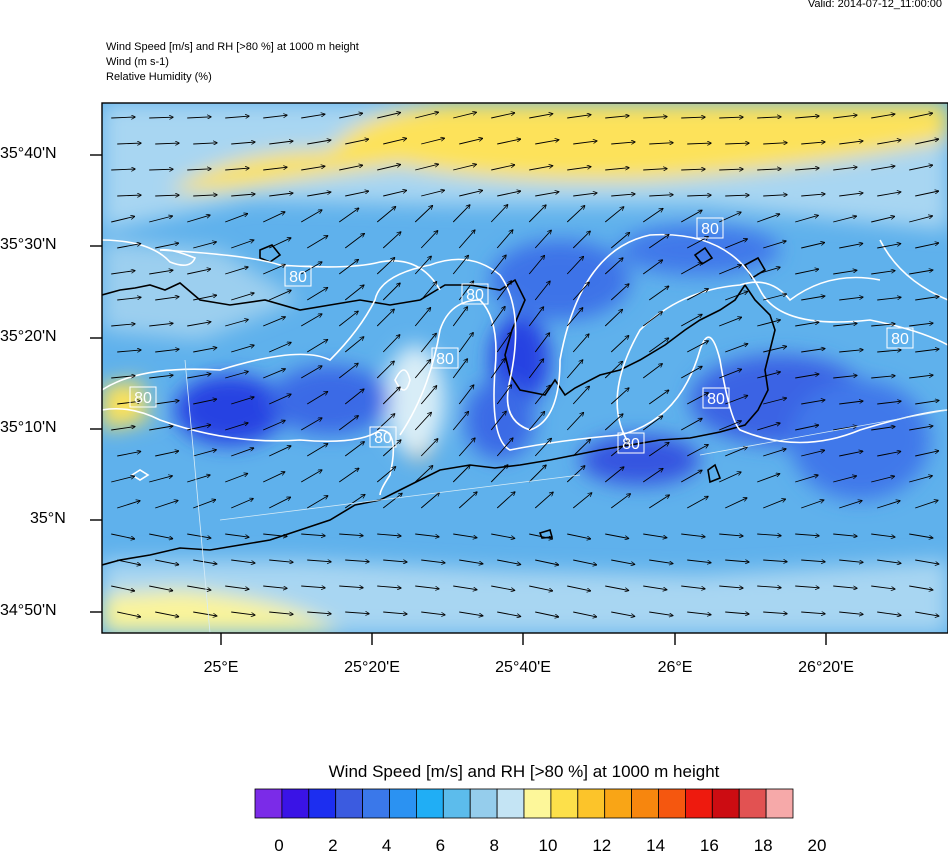 The image size is (948, 856). I want to click on colorbar-tick: 16, so click(709, 845).